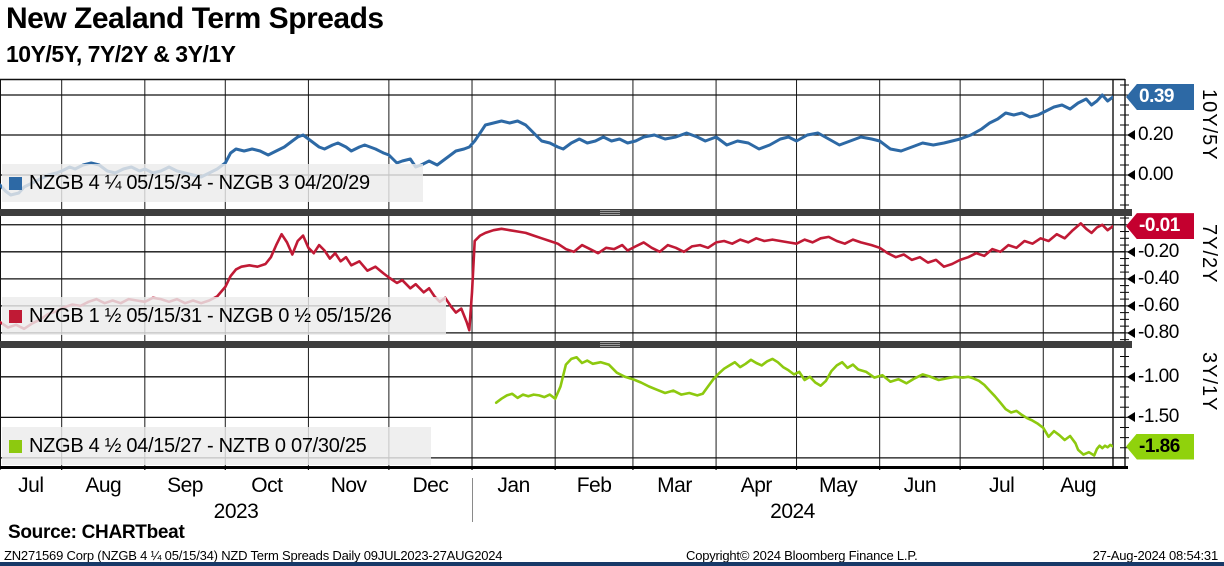 The image size is (1224, 566). What do you see at coordinates (96, 532) in the screenshot?
I see `source-label: Source: CHARTbeat` at bounding box center [96, 532].